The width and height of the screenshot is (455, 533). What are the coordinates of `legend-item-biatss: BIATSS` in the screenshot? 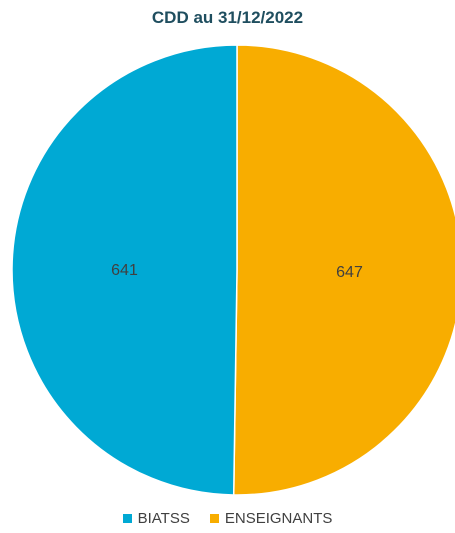 It's located at (156, 518).